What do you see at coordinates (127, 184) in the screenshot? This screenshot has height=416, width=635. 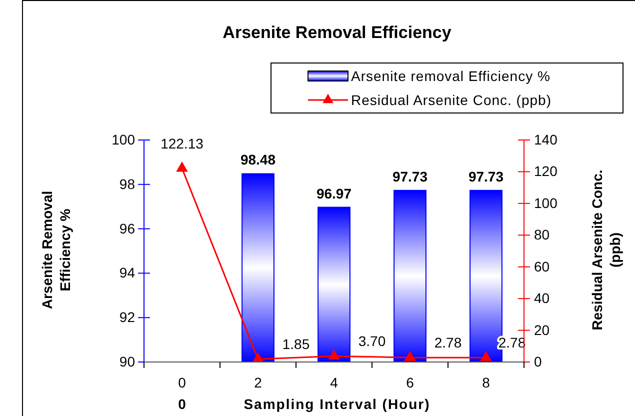 I see `y-tick-label: 98` at bounding box center [127, 184].